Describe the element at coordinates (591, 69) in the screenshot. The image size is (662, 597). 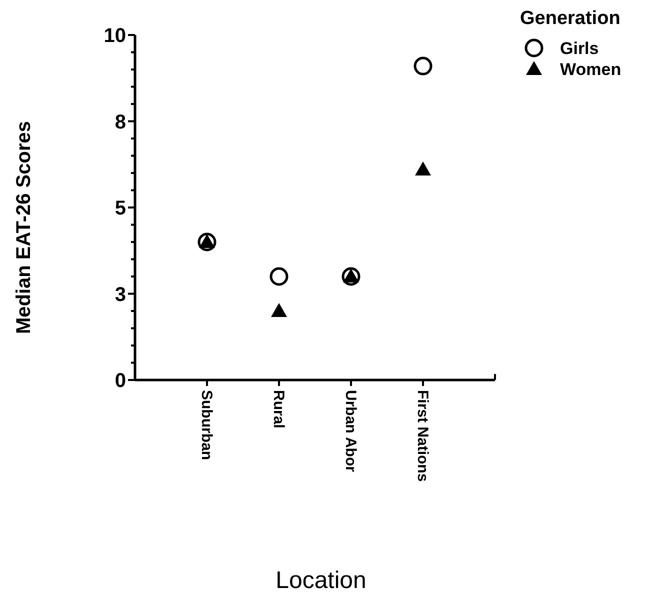
I see `legend-label: Women` at that location.